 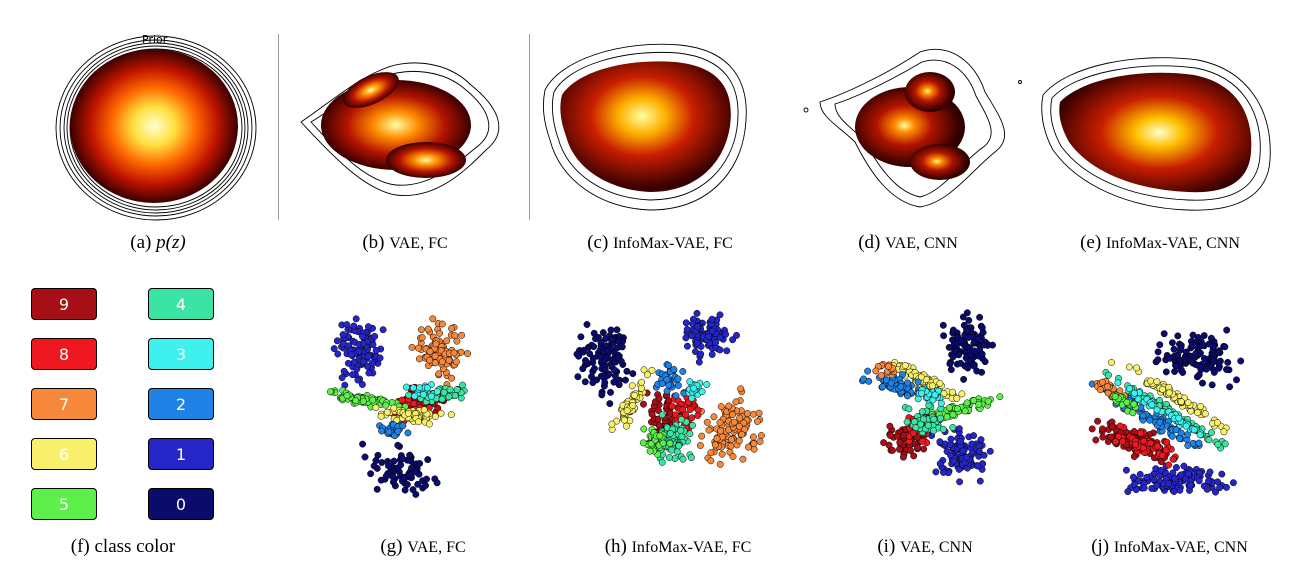 What do you see at coordinates (64, 404) in the screenshot?
I see `legend-swatch-7: 7` at bounding box center [64, 404].